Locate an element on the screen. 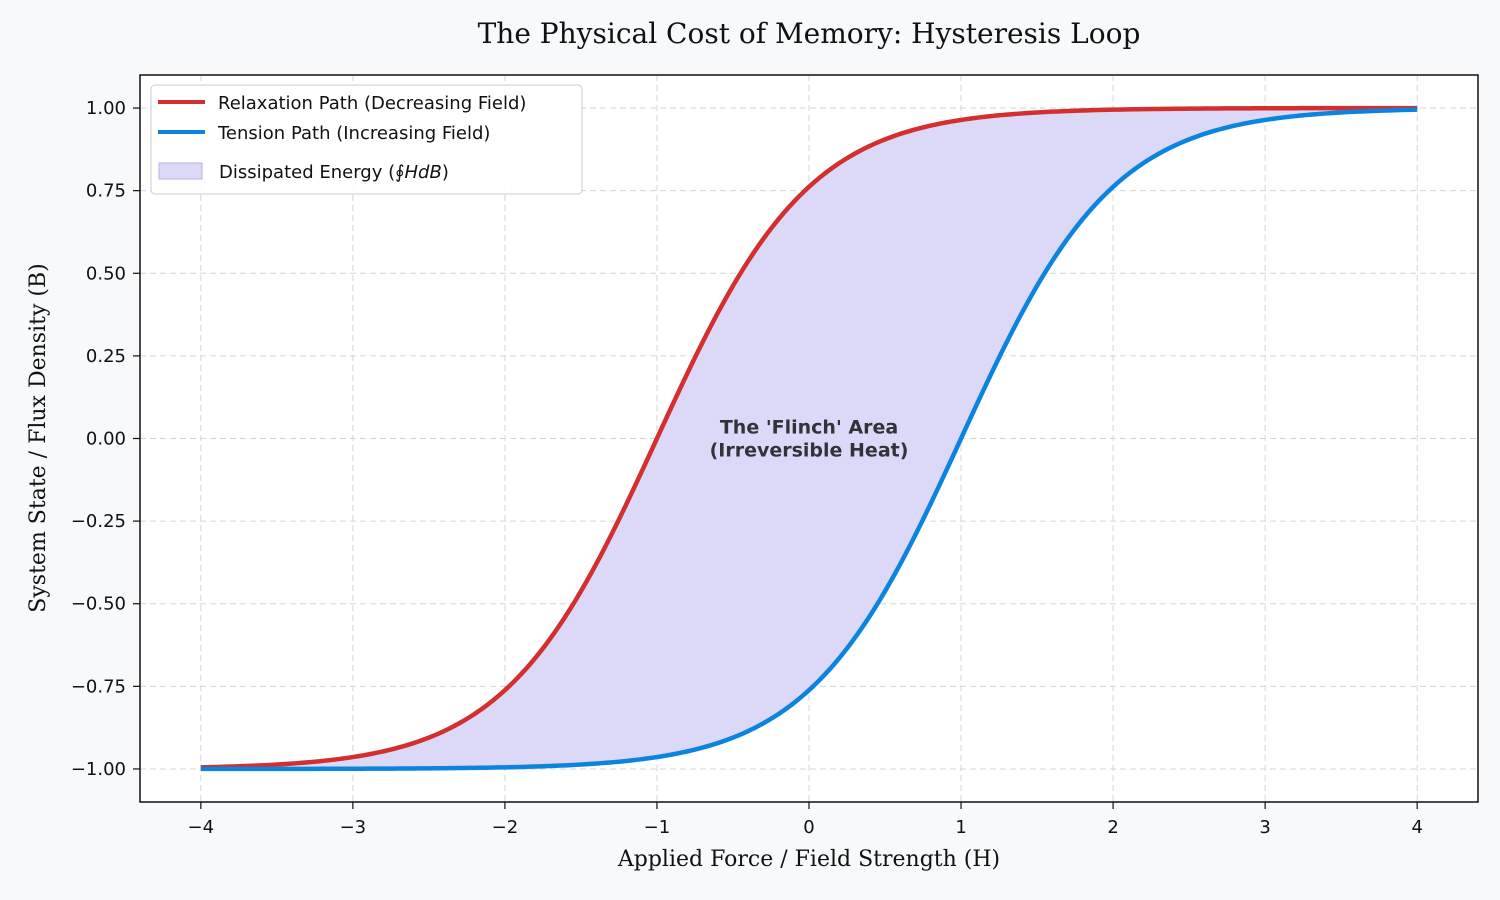 This screenshot has width=1500, height=900. y-axis-label: System State / Flux Density (B) is located at coordinates (38, 437).